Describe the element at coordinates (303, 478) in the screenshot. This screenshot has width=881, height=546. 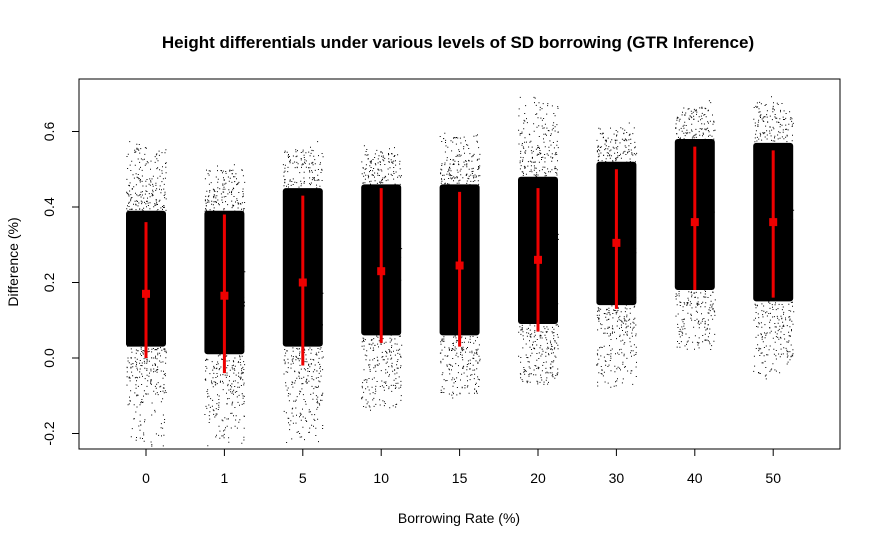
I see `x-tick-label: 5` at that location.